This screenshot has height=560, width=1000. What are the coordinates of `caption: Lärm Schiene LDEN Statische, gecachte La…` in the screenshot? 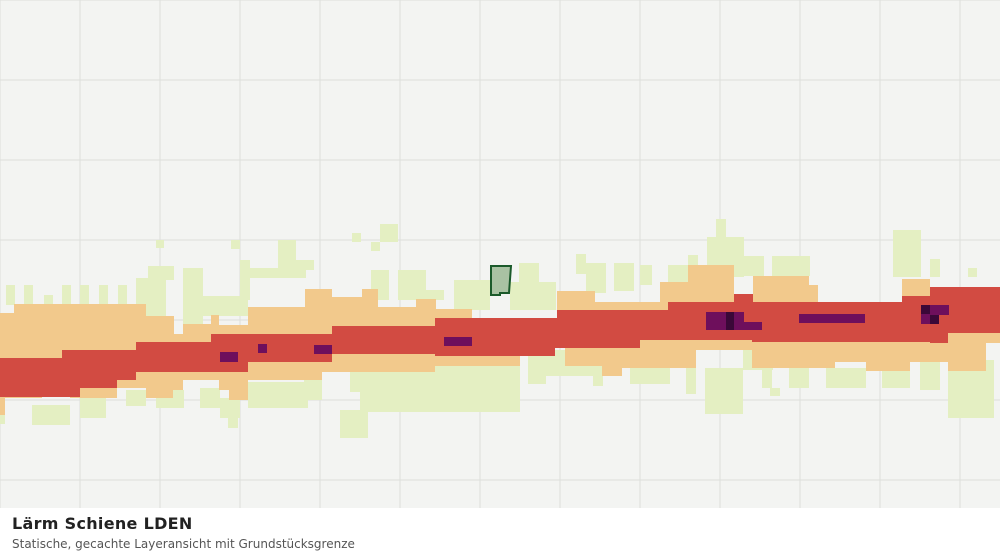 It's located at (500, 534).